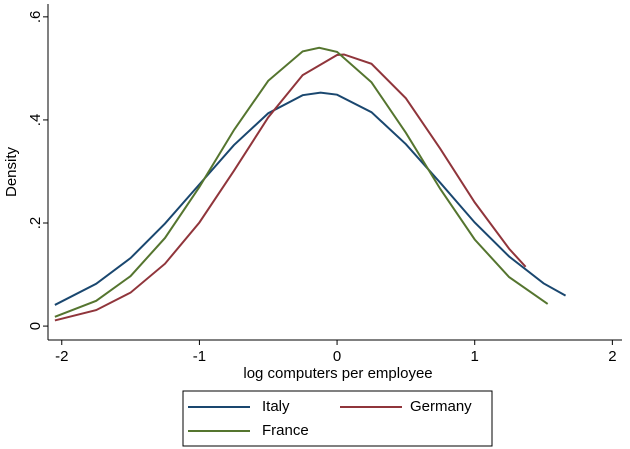 This screenshot has width=630, height=449. I want to click on x-tick-label: 2, so click(612, 356).